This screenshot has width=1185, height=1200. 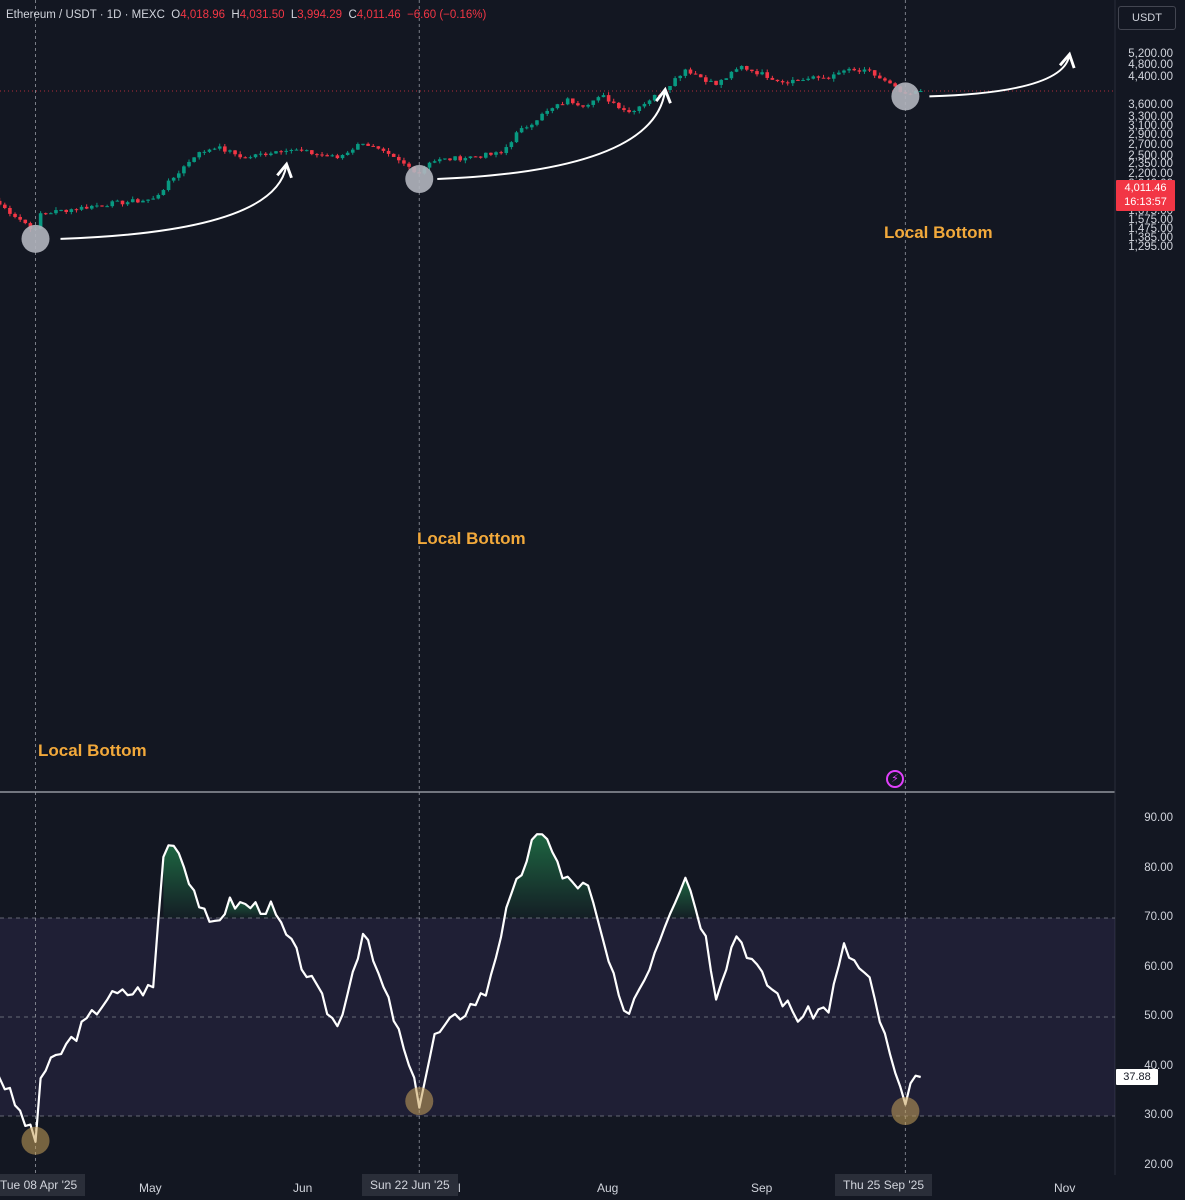 I want to click on price-tick-label: 1,475.00, so click(x=1150, y=229).